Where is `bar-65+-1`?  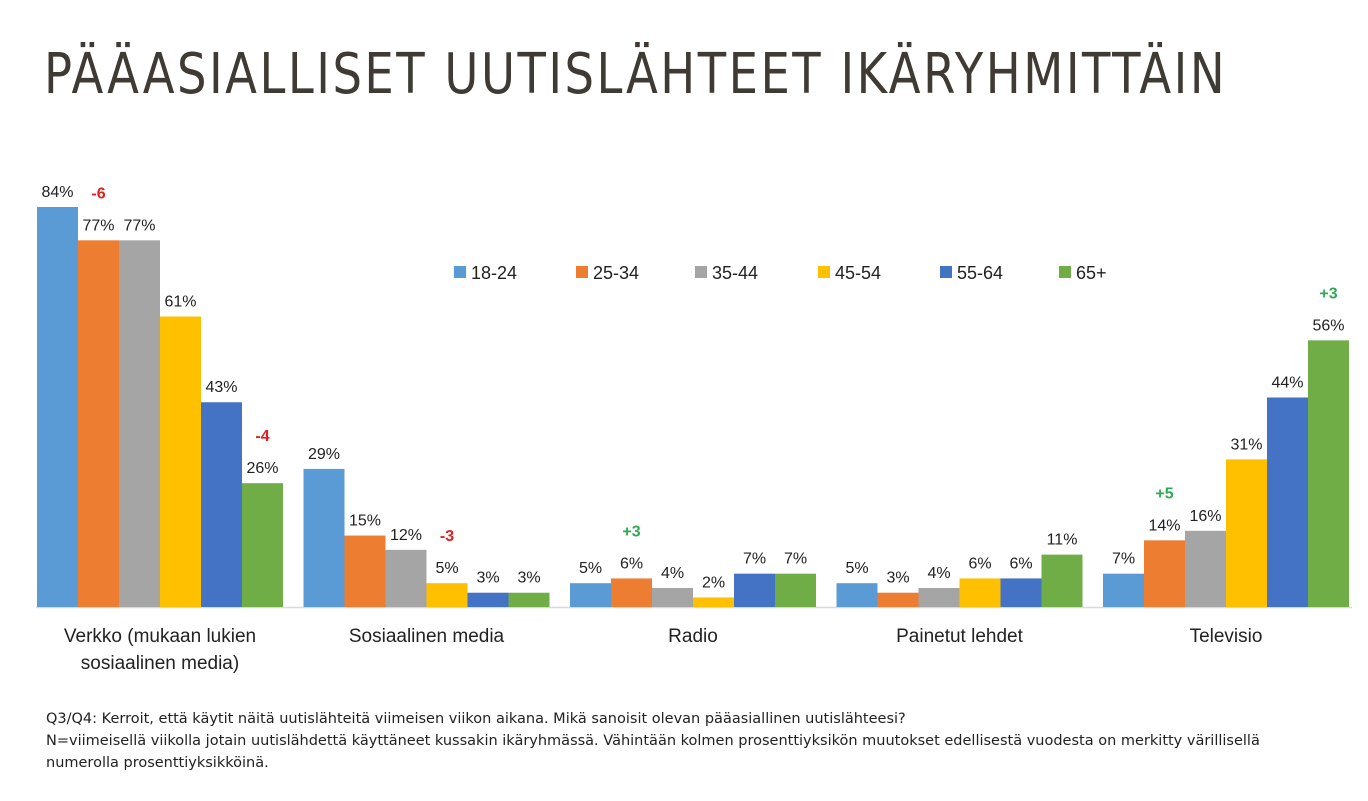 bar-65+-1 is located at coordinates (529, 599).